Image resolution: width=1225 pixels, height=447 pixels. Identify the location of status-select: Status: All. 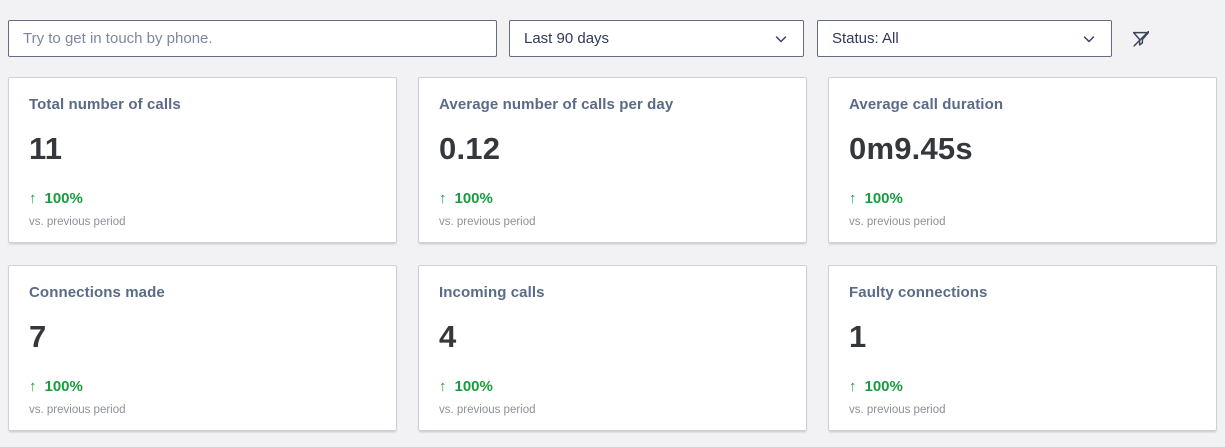
(964, 38).